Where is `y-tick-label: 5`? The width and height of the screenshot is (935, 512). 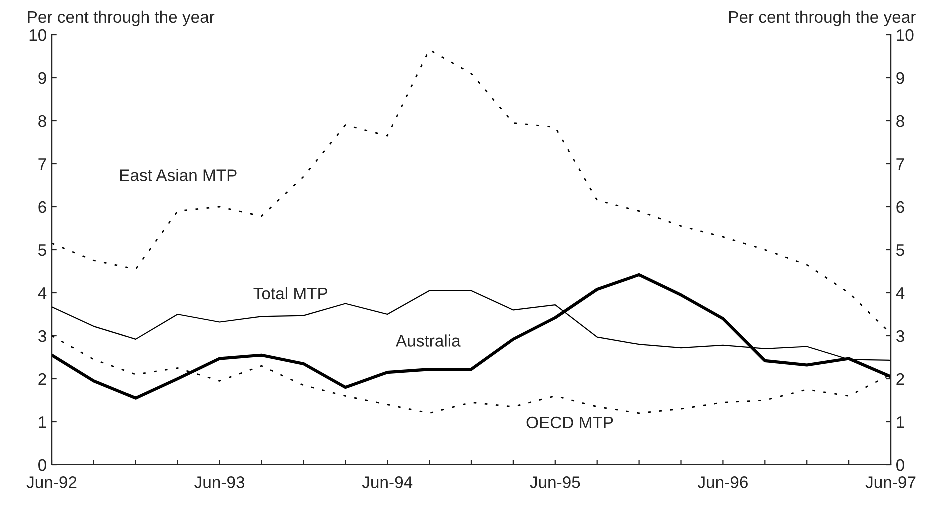 y-tick-label: 5 is located at coordinates (42, 250).